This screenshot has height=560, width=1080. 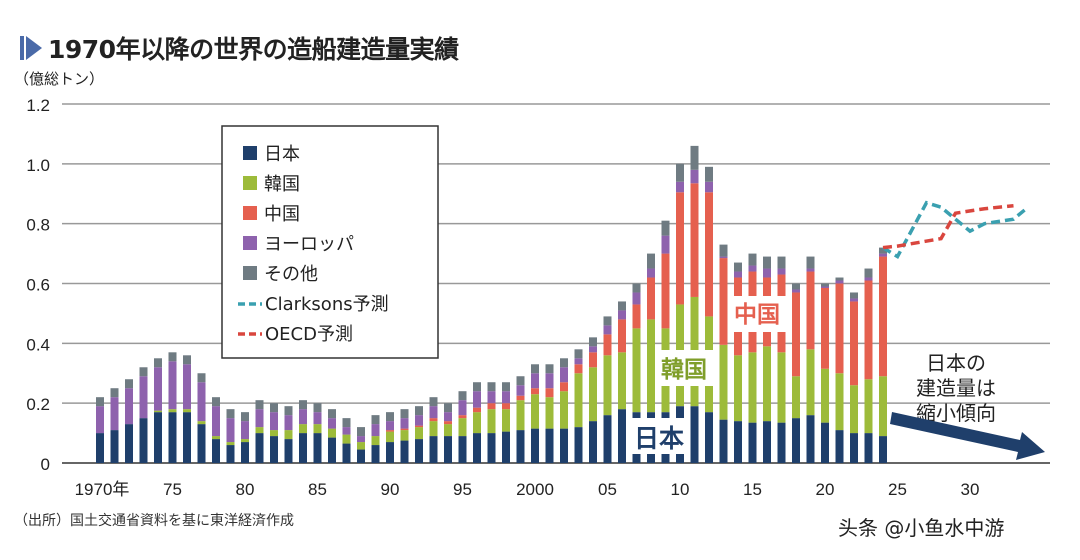 I want to click on japan-trend-annotation: 建造量は, so click(x=956, y=388).